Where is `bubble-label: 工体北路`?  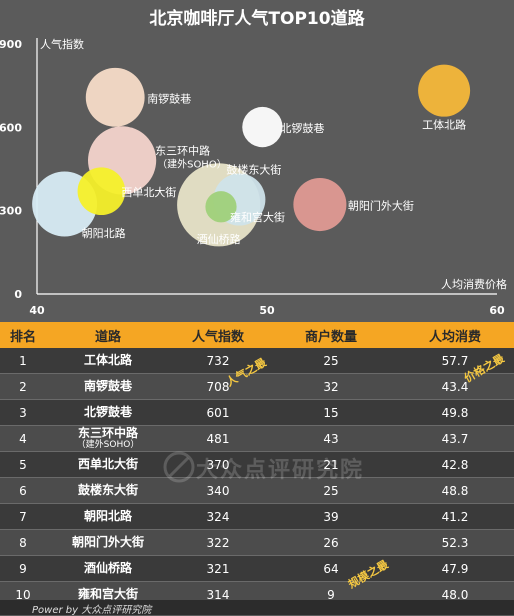 bubble-label: 工体北路 is located at coordinates (444, 125).